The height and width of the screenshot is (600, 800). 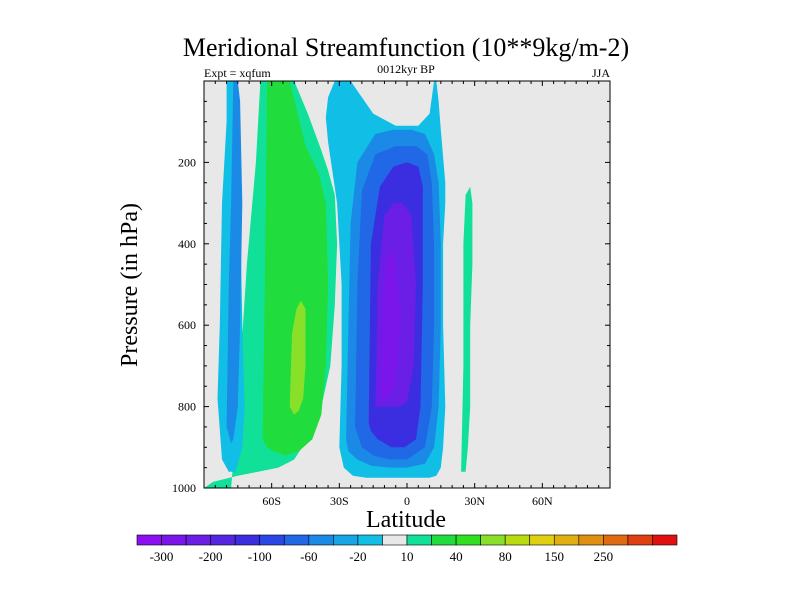 What do you see at coordinates (187, 162) in the screenshot?
I see `y-tick-label: 200` at bounding box center [187, 162].